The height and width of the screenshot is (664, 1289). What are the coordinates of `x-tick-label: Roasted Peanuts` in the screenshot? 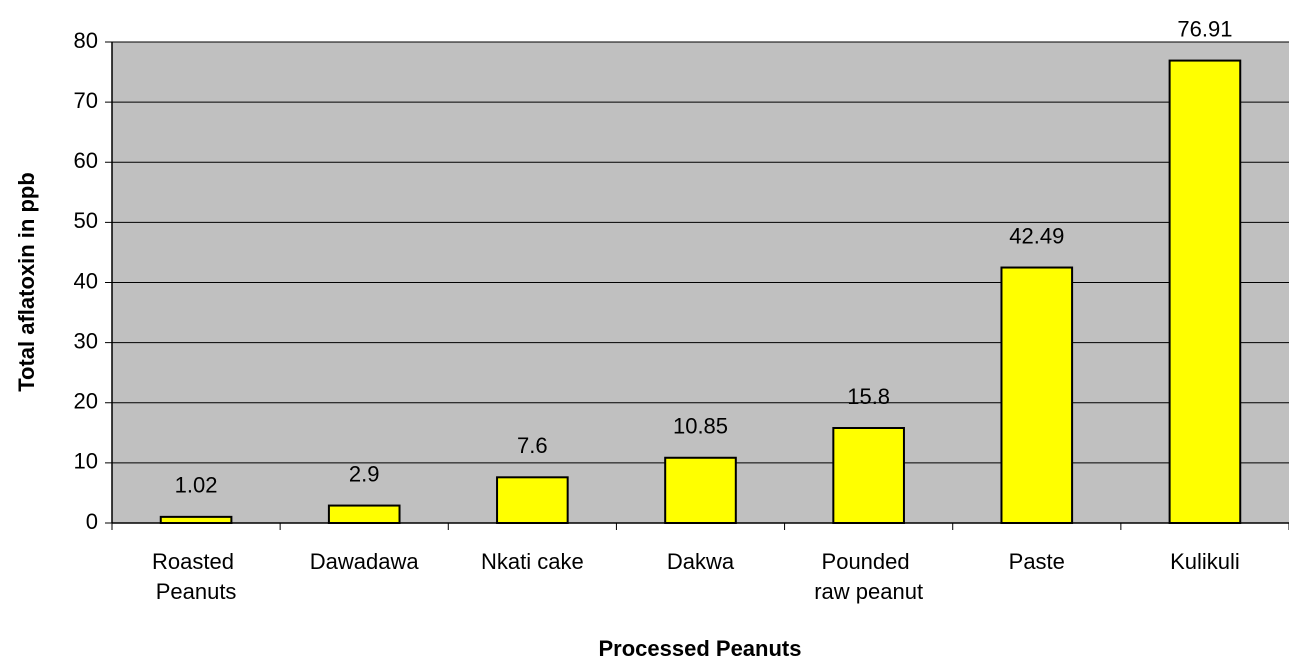 It's located at (196, 576).